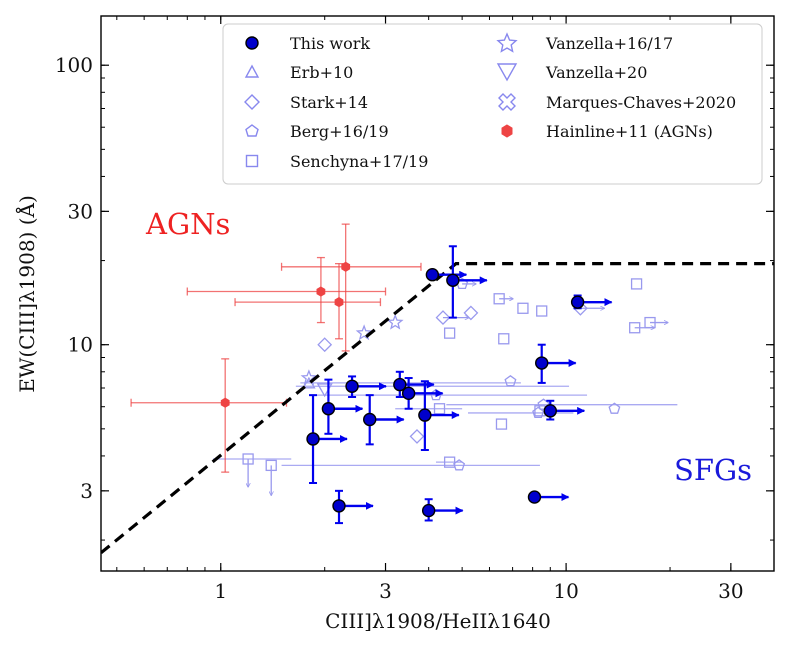  I want to click on legend-label-marques: Marques-Chaves+2020, so click(641, 102).